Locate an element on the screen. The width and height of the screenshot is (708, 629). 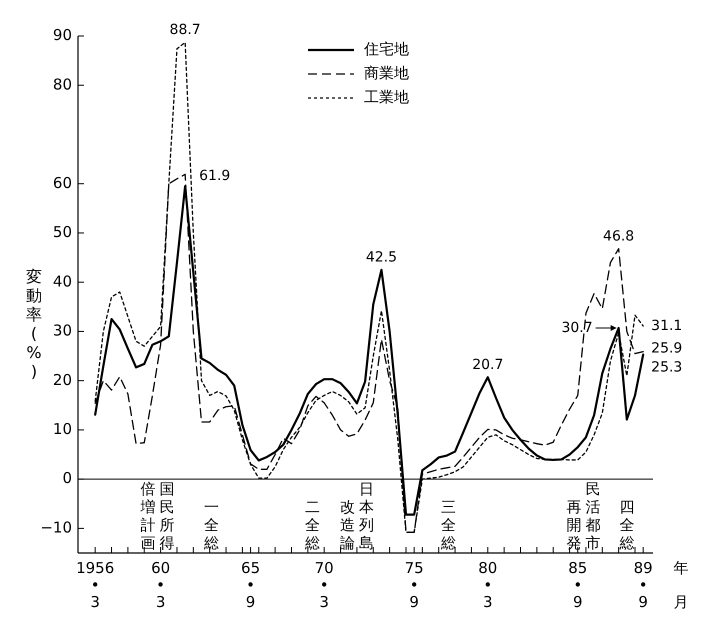
y-tick-label: 30 is located at coordinates (62, 331).